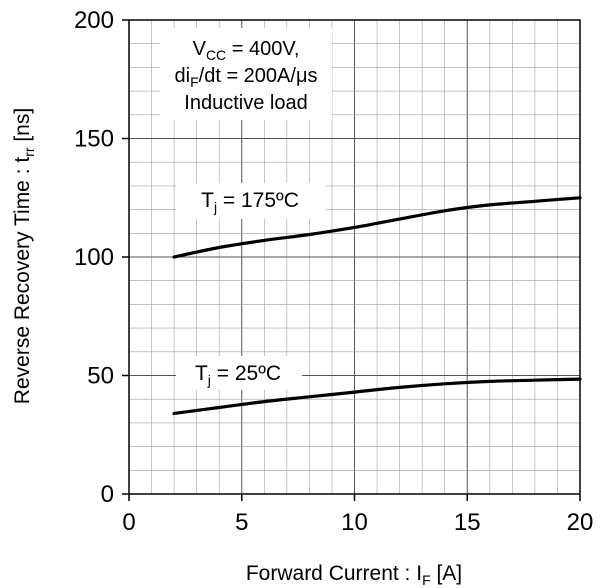 The height and width of the screenshot is (588, 604). Describe the element at coordinates (354, 522) in the screenshot. I see `x-tick-label: 10` at that location.